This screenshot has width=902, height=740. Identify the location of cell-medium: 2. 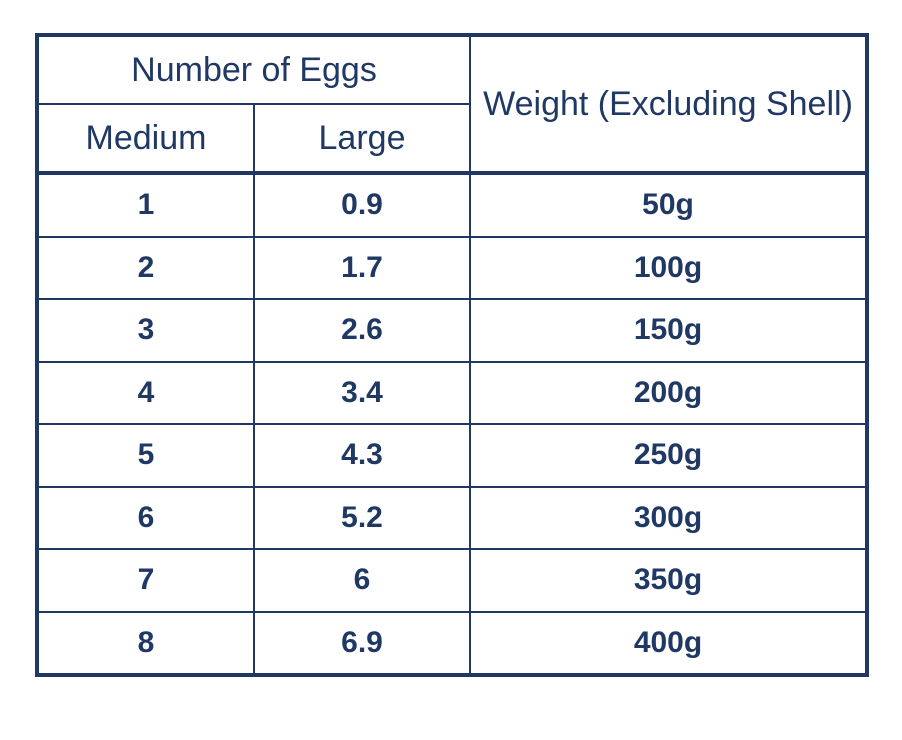
(145, 267).